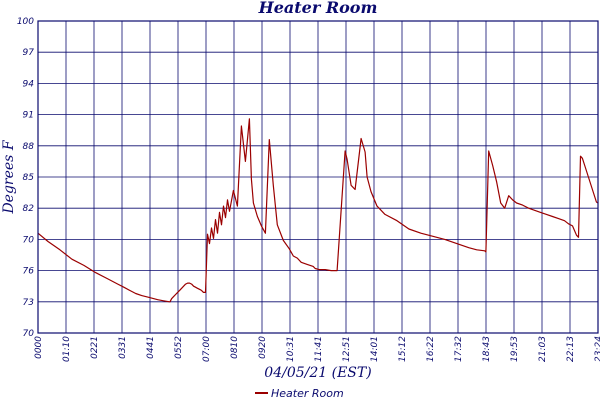  Describe the element at coordinates (347, 349) in the screenshot. I see `x-tick-label: 12:51` at that location.